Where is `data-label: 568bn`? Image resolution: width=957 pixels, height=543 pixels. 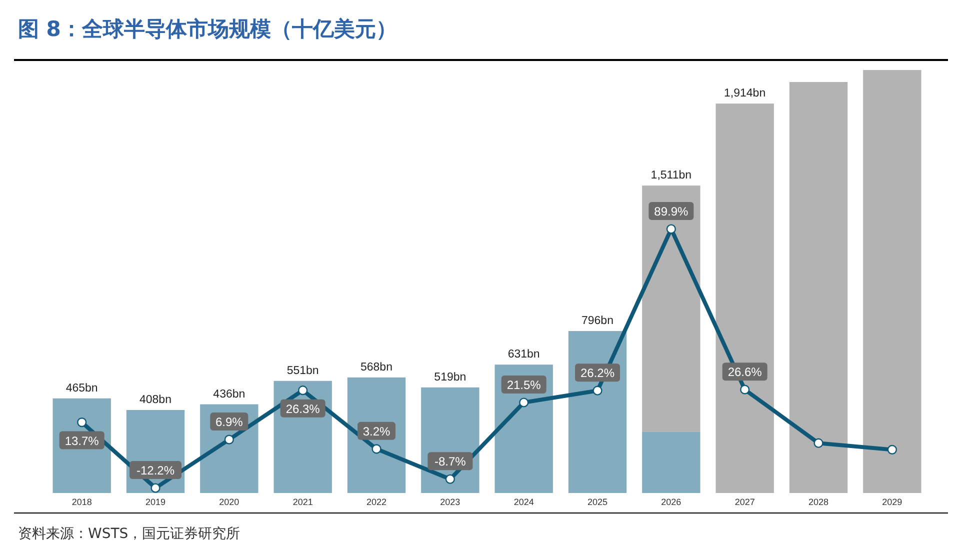
data-label: 568bn is located at coordinates (376, 367).